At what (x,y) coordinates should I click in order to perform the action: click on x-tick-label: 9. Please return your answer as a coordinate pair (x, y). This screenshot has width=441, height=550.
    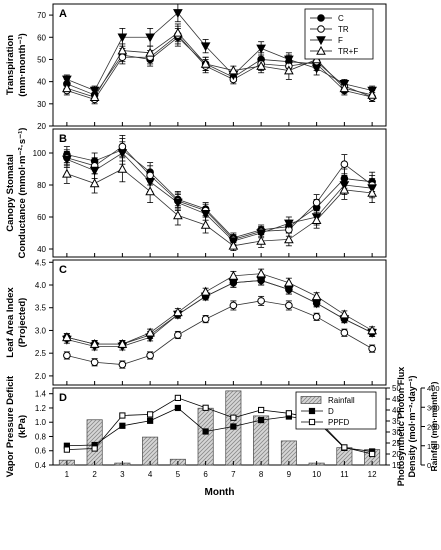
    Looking at the image, I should click on (289, 474).